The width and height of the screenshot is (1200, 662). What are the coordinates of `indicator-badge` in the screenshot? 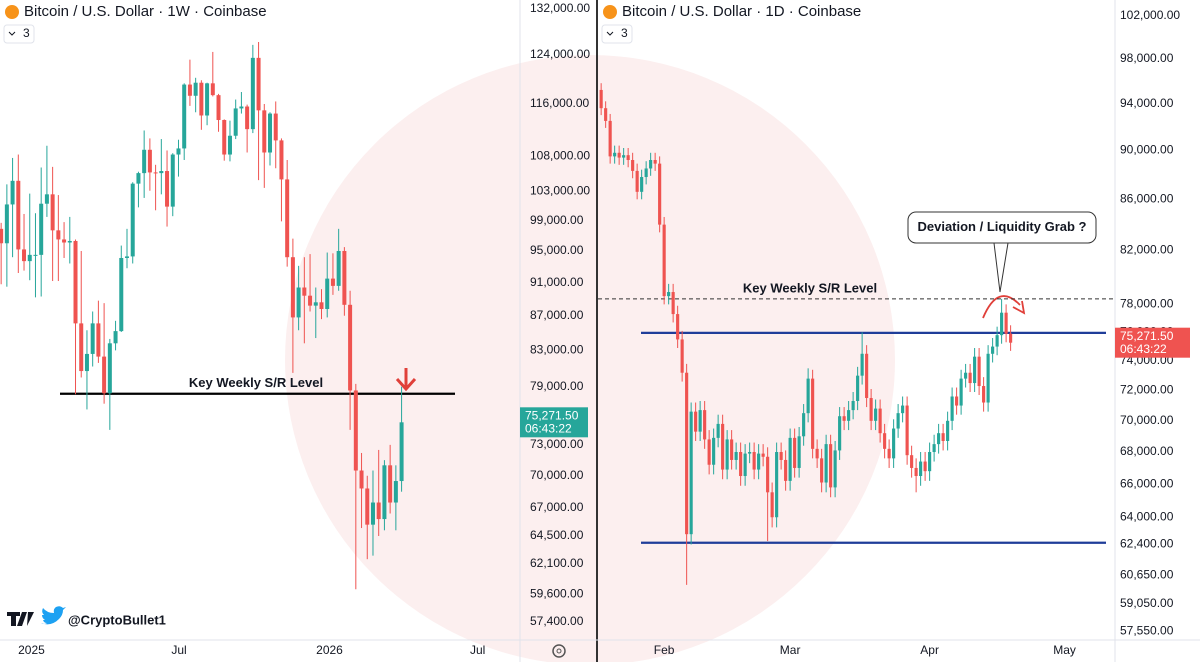 It's located at (617, 34).